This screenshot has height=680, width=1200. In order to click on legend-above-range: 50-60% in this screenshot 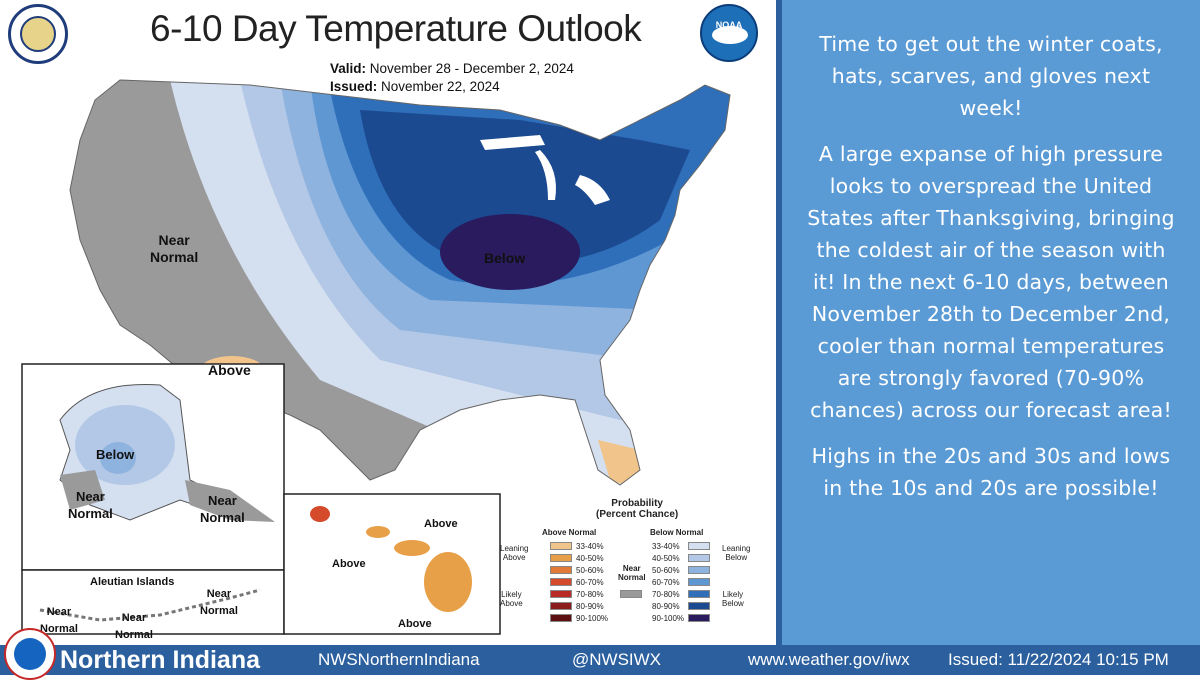, I will do `click(590, 570)`.